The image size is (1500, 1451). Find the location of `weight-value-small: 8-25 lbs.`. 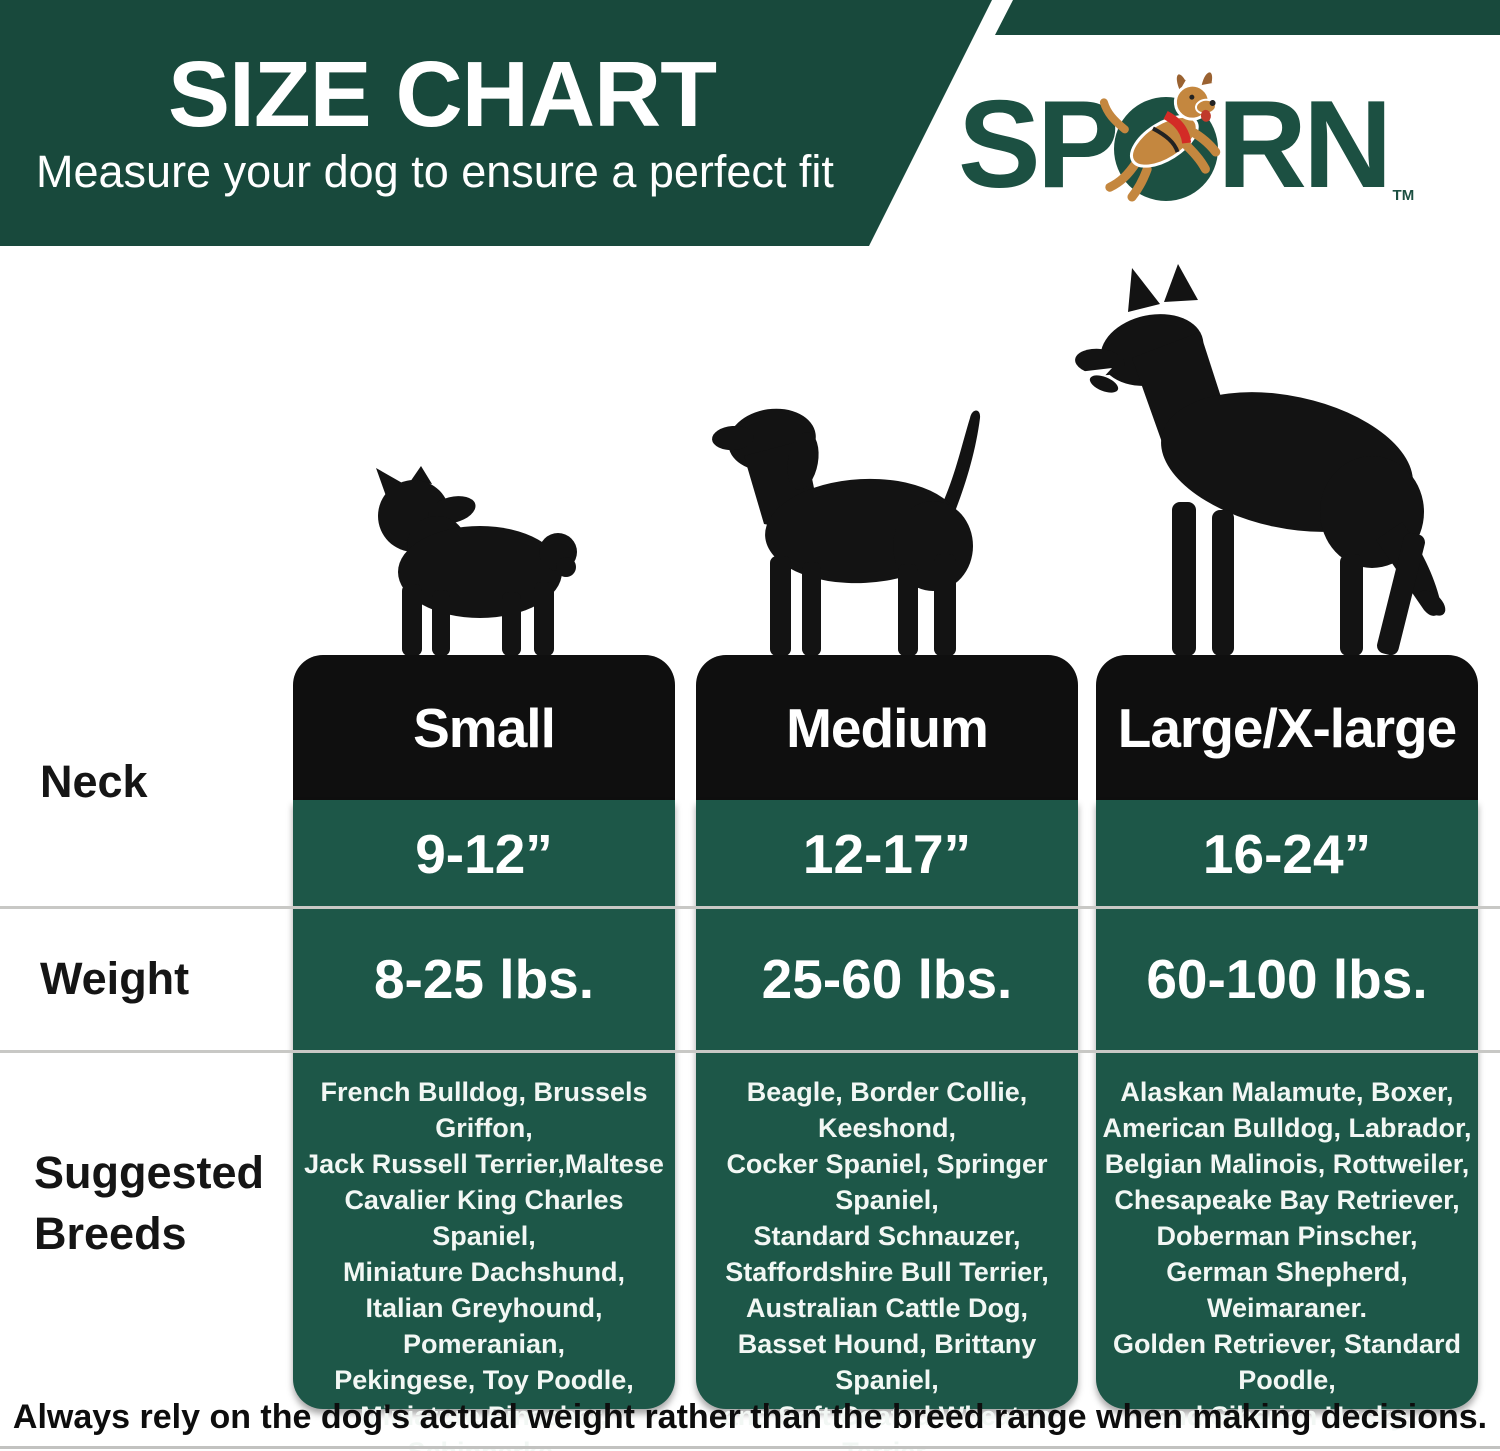

weight-value-small: 8-25 lbs. is located at coordinates (484, 979).